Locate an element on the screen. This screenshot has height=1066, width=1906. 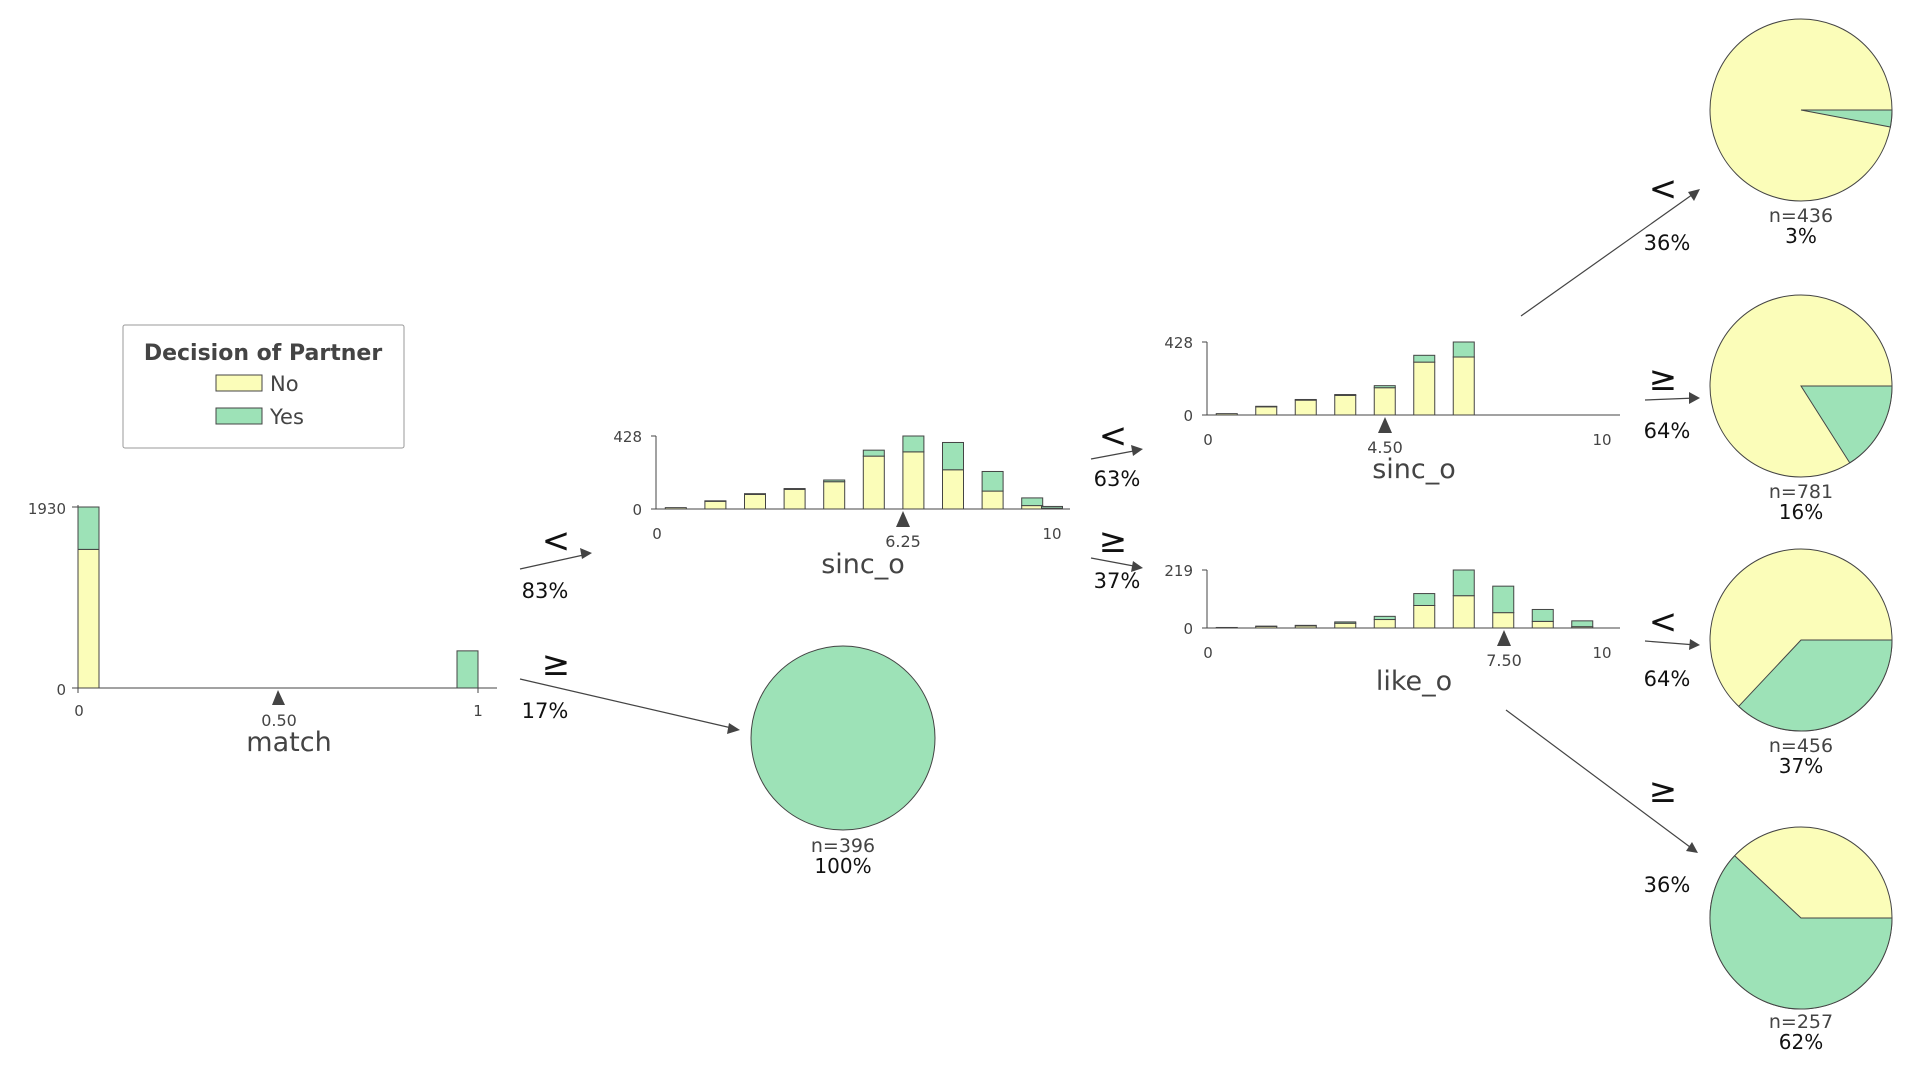
leaf-match-ge-slice-yes is located at coordinates (843, 738).